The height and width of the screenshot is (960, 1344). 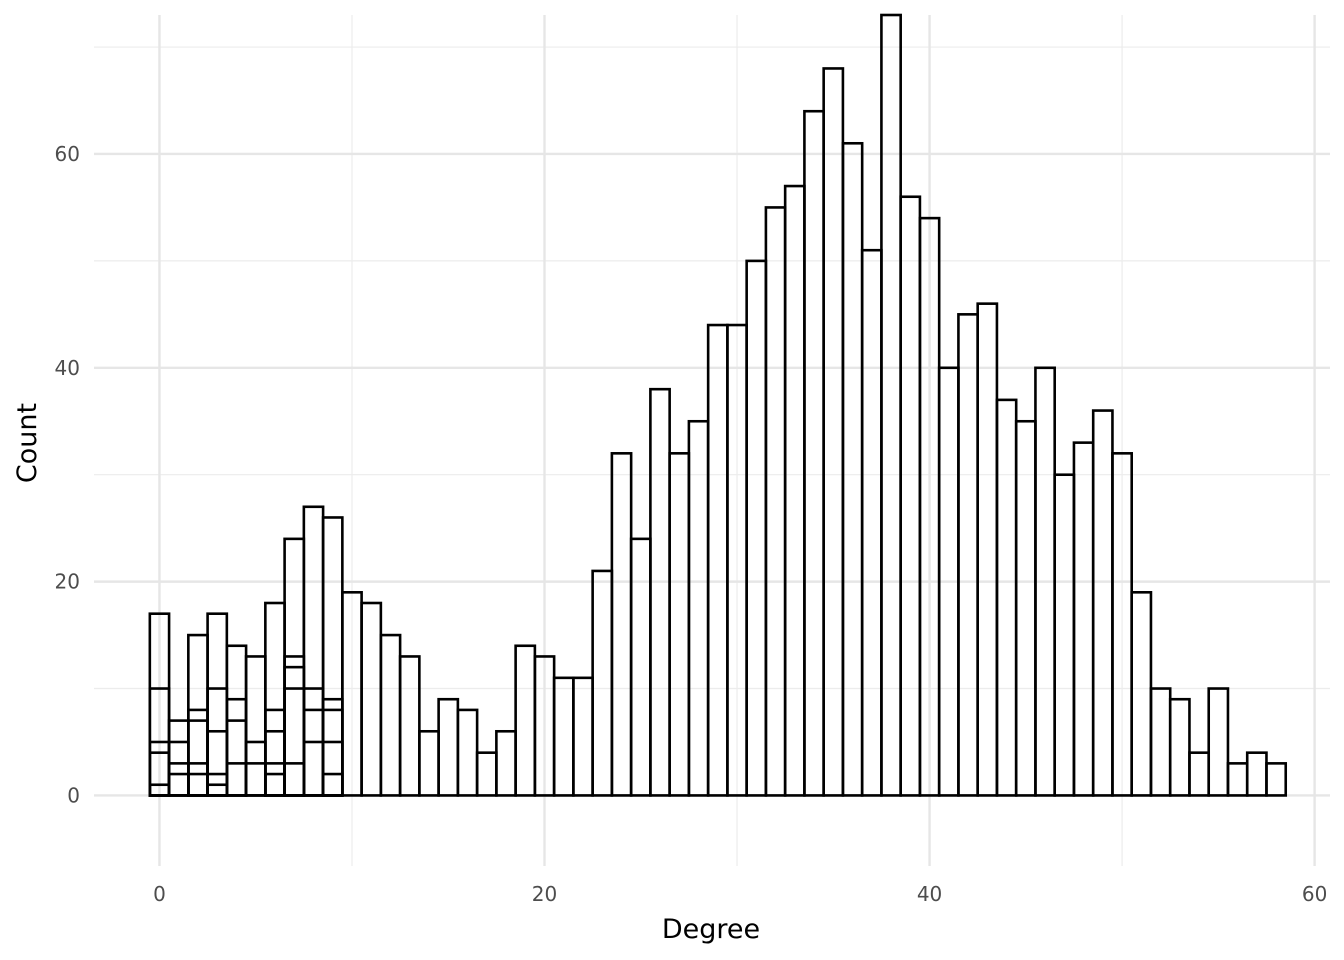 What do you see at coordinates (740, 894) in the screenshot?
I see `x-axis-tick-labels: 0 20 40 60` at bounding box center [740, 894].